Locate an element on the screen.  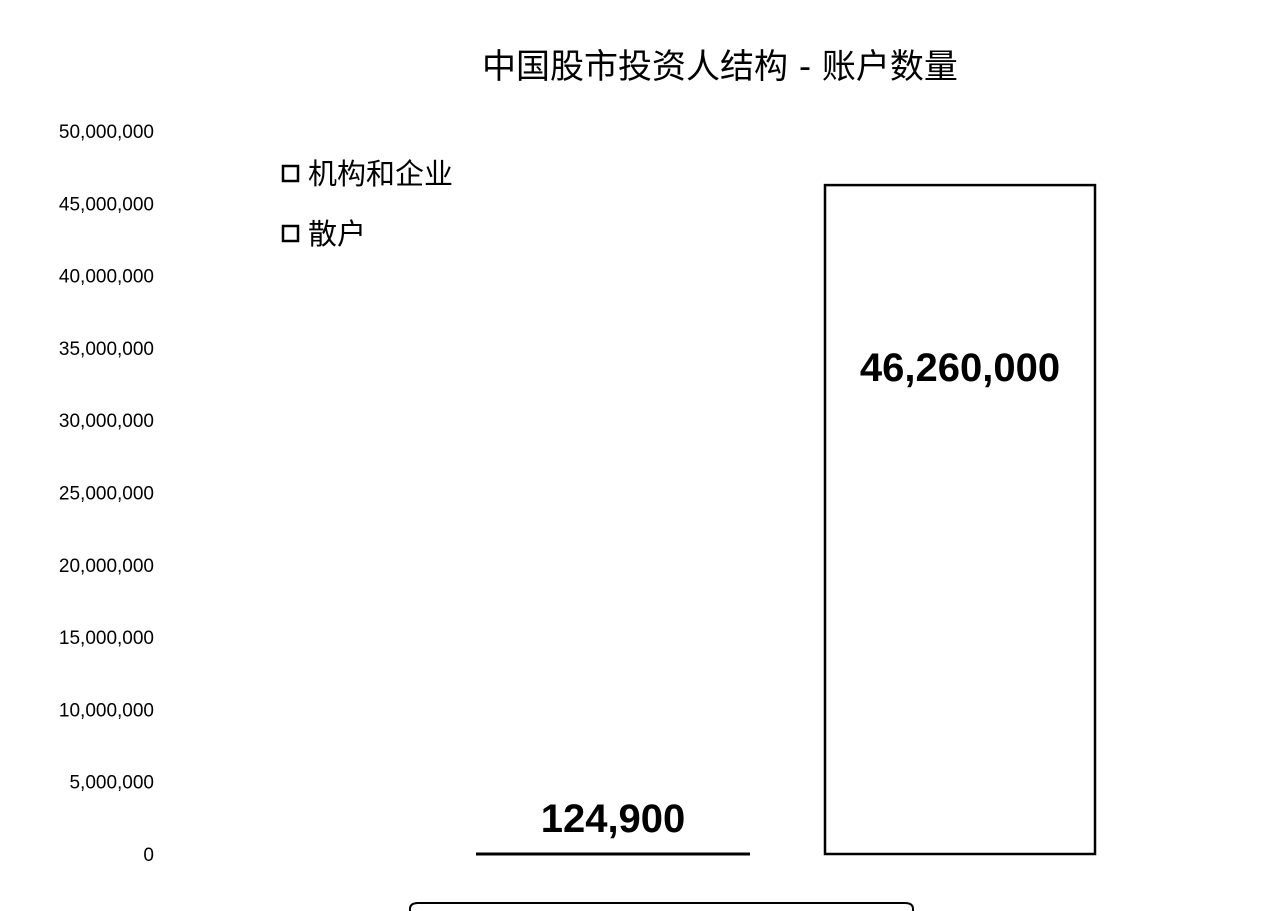
legend-label: 散户 is located at coordinates (337, 234).